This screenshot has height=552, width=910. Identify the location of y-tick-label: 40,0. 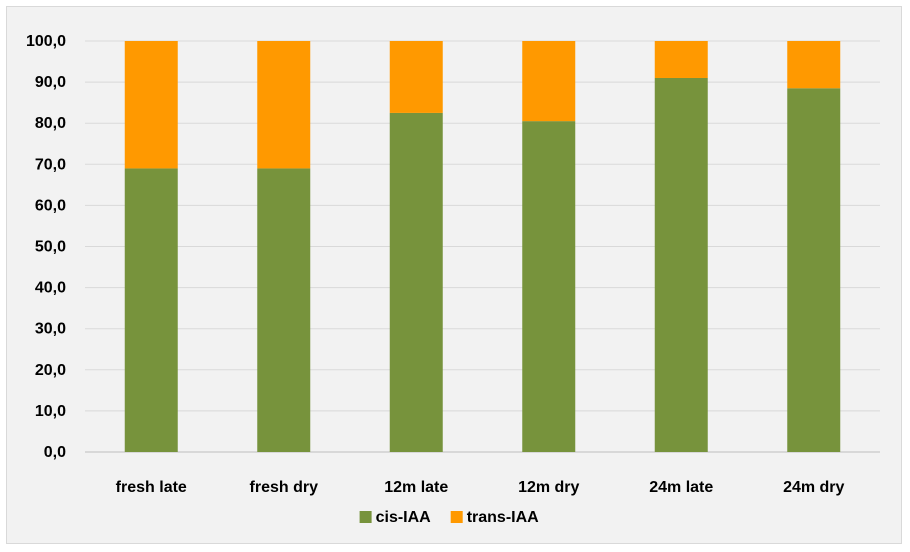
(50, 288).